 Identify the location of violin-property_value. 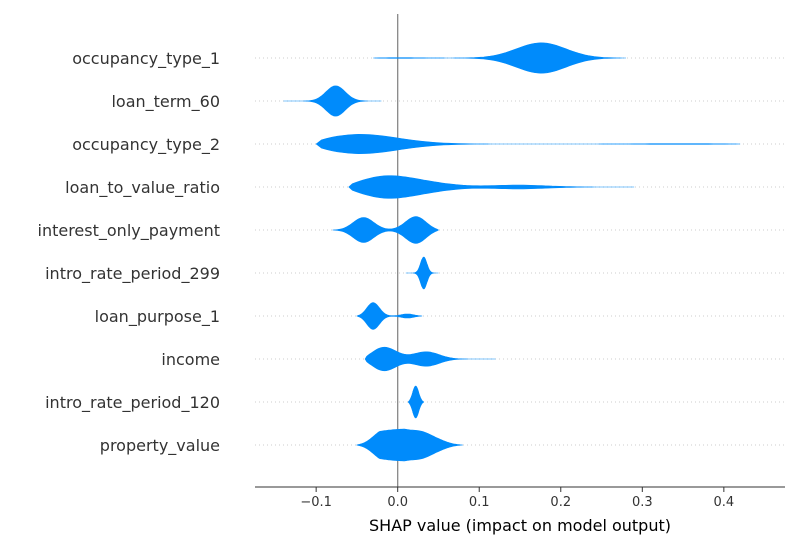
(409, 445).